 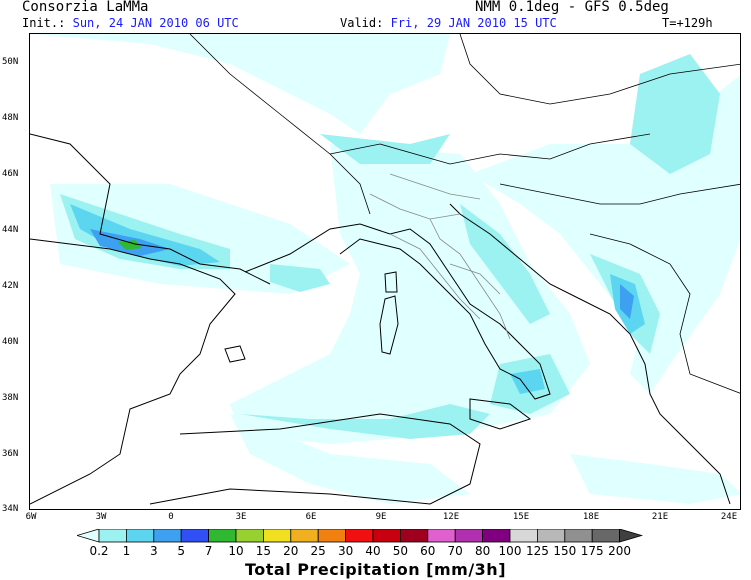 What do you see at coordinates (130, 245) in the screenshot?
I see `precip-peak` at bounding box center [130, 245].